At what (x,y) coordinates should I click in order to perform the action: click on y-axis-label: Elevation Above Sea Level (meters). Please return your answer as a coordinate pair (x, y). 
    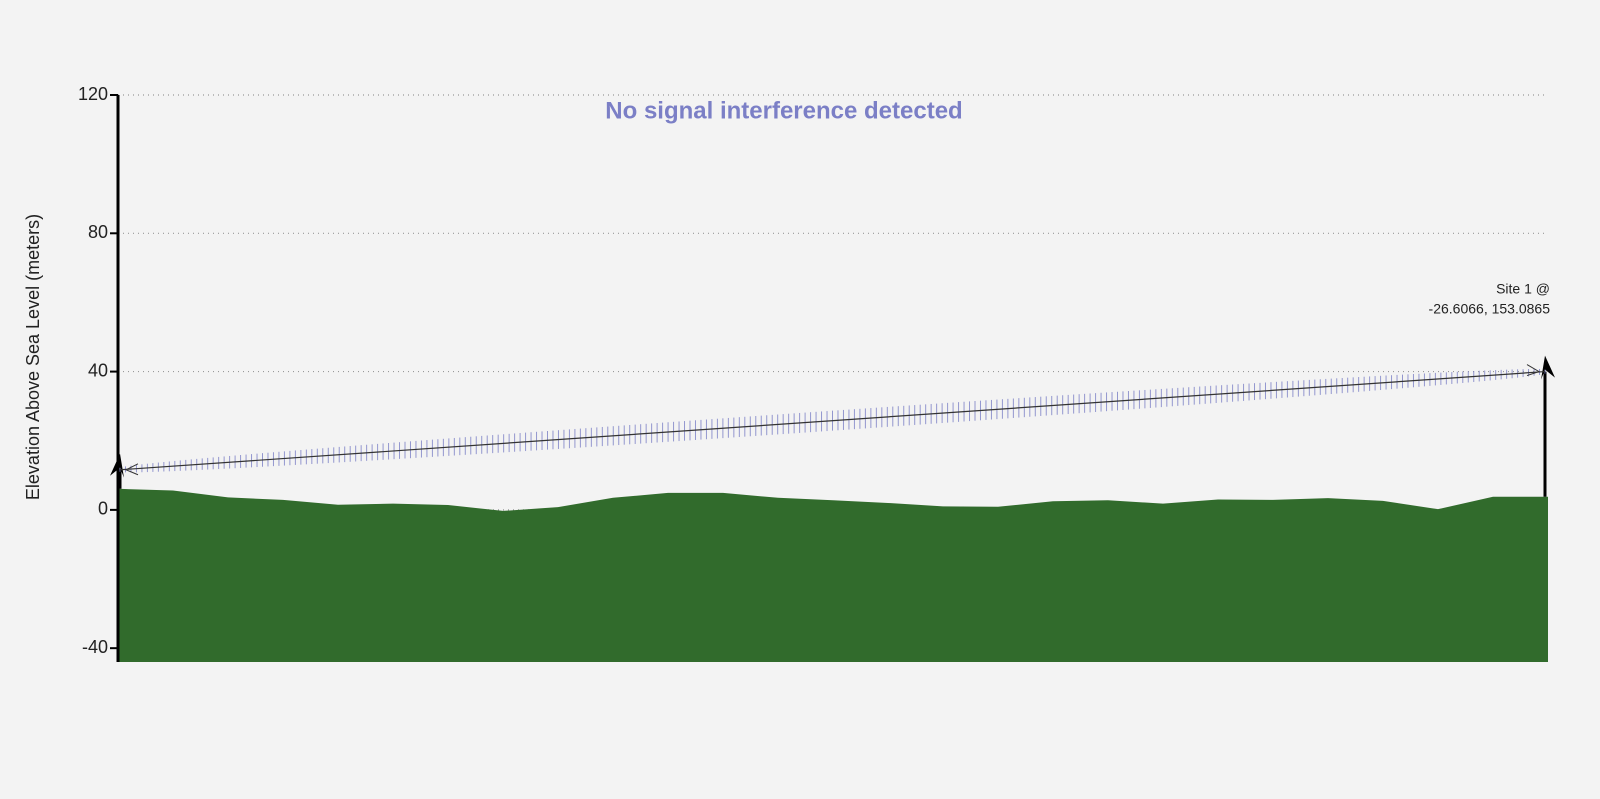
    Looking at the image, I should click on (33, 357).